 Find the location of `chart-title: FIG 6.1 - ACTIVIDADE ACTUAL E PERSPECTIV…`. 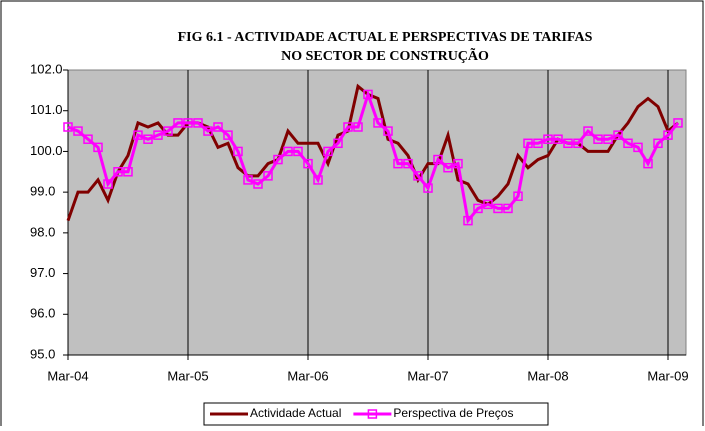

chart-title: FIG 6.1 - ACTIVIDADE ACTUAL E PERSPECTIV… is located at coordinates (385, 37).